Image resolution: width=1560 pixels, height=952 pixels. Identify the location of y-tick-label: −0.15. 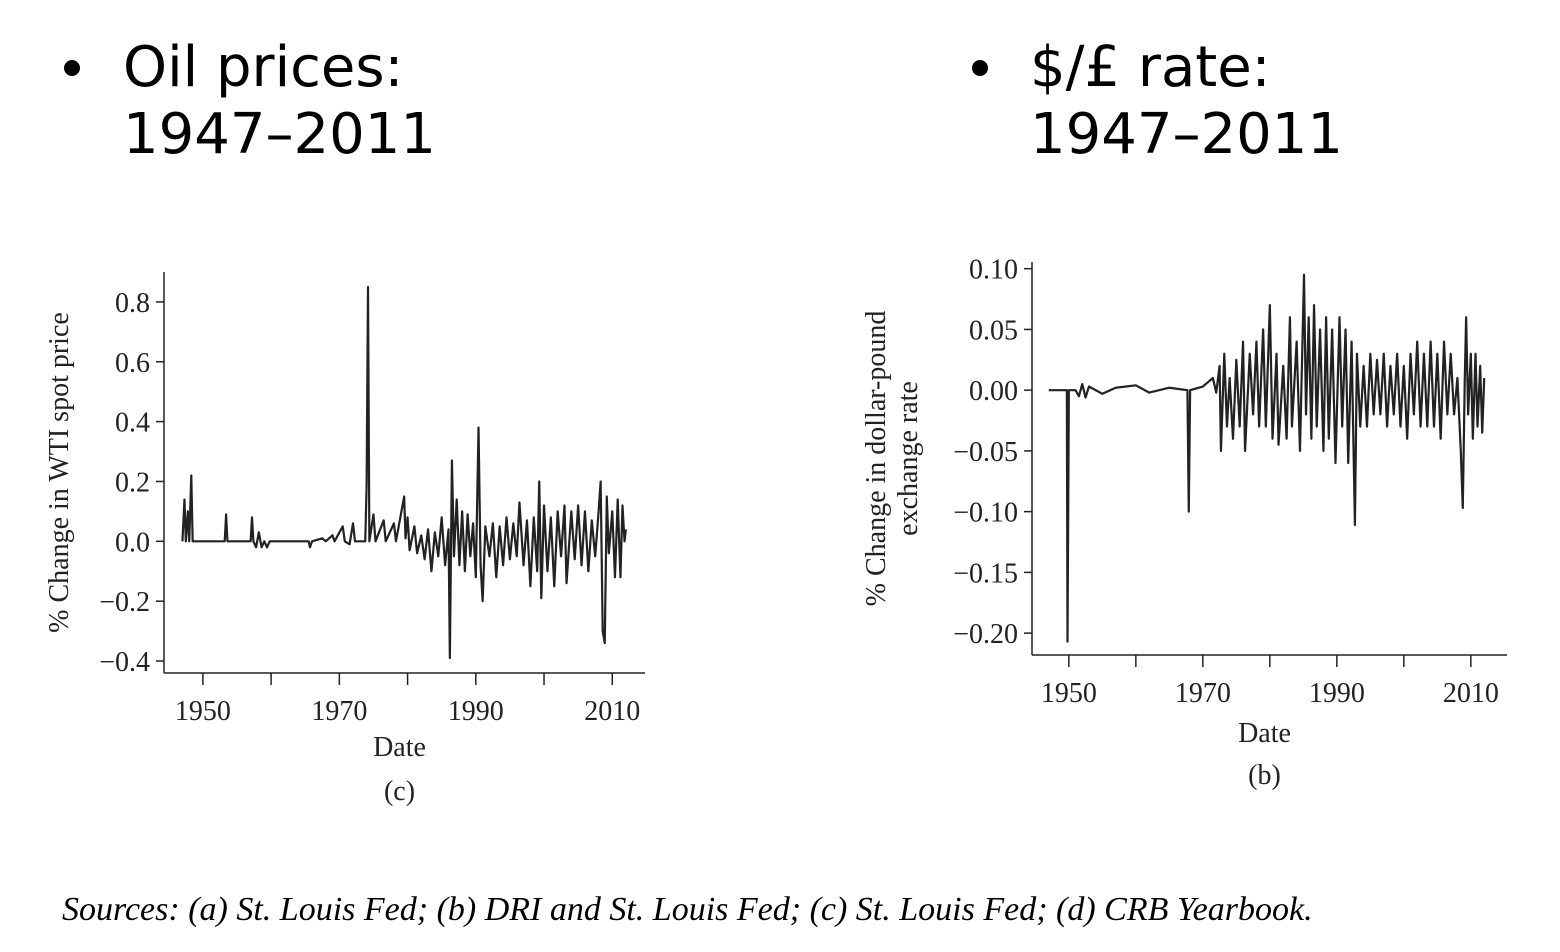
(985, 573).